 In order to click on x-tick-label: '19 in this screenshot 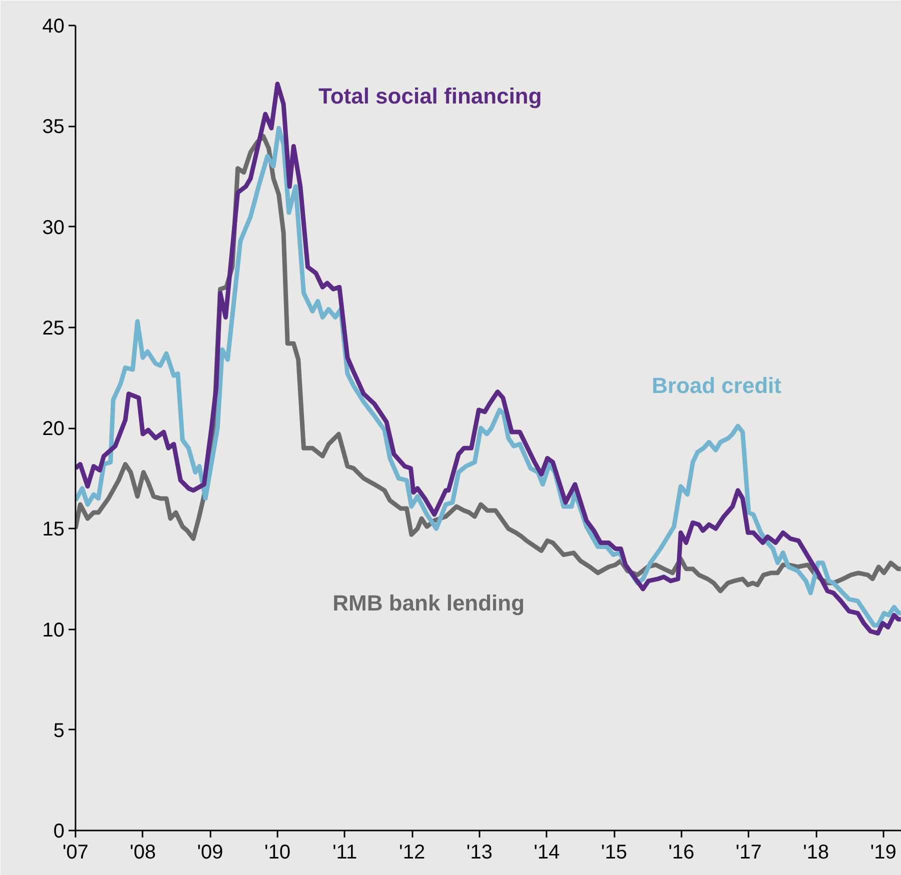, I will do `click(883, 853)`.